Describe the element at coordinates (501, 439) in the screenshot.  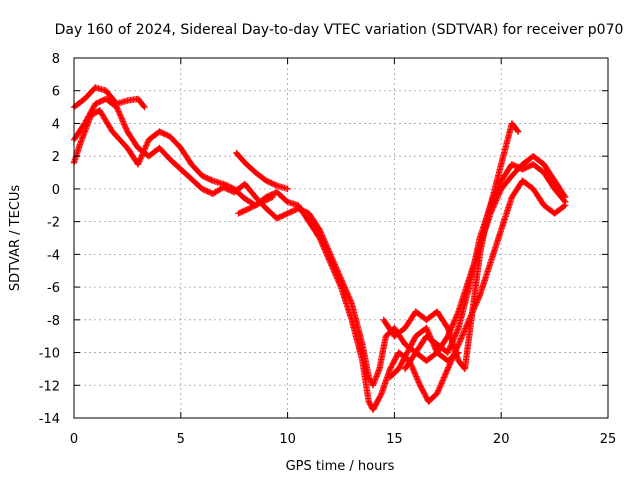
I see `x-tick-label: 20` at that location.